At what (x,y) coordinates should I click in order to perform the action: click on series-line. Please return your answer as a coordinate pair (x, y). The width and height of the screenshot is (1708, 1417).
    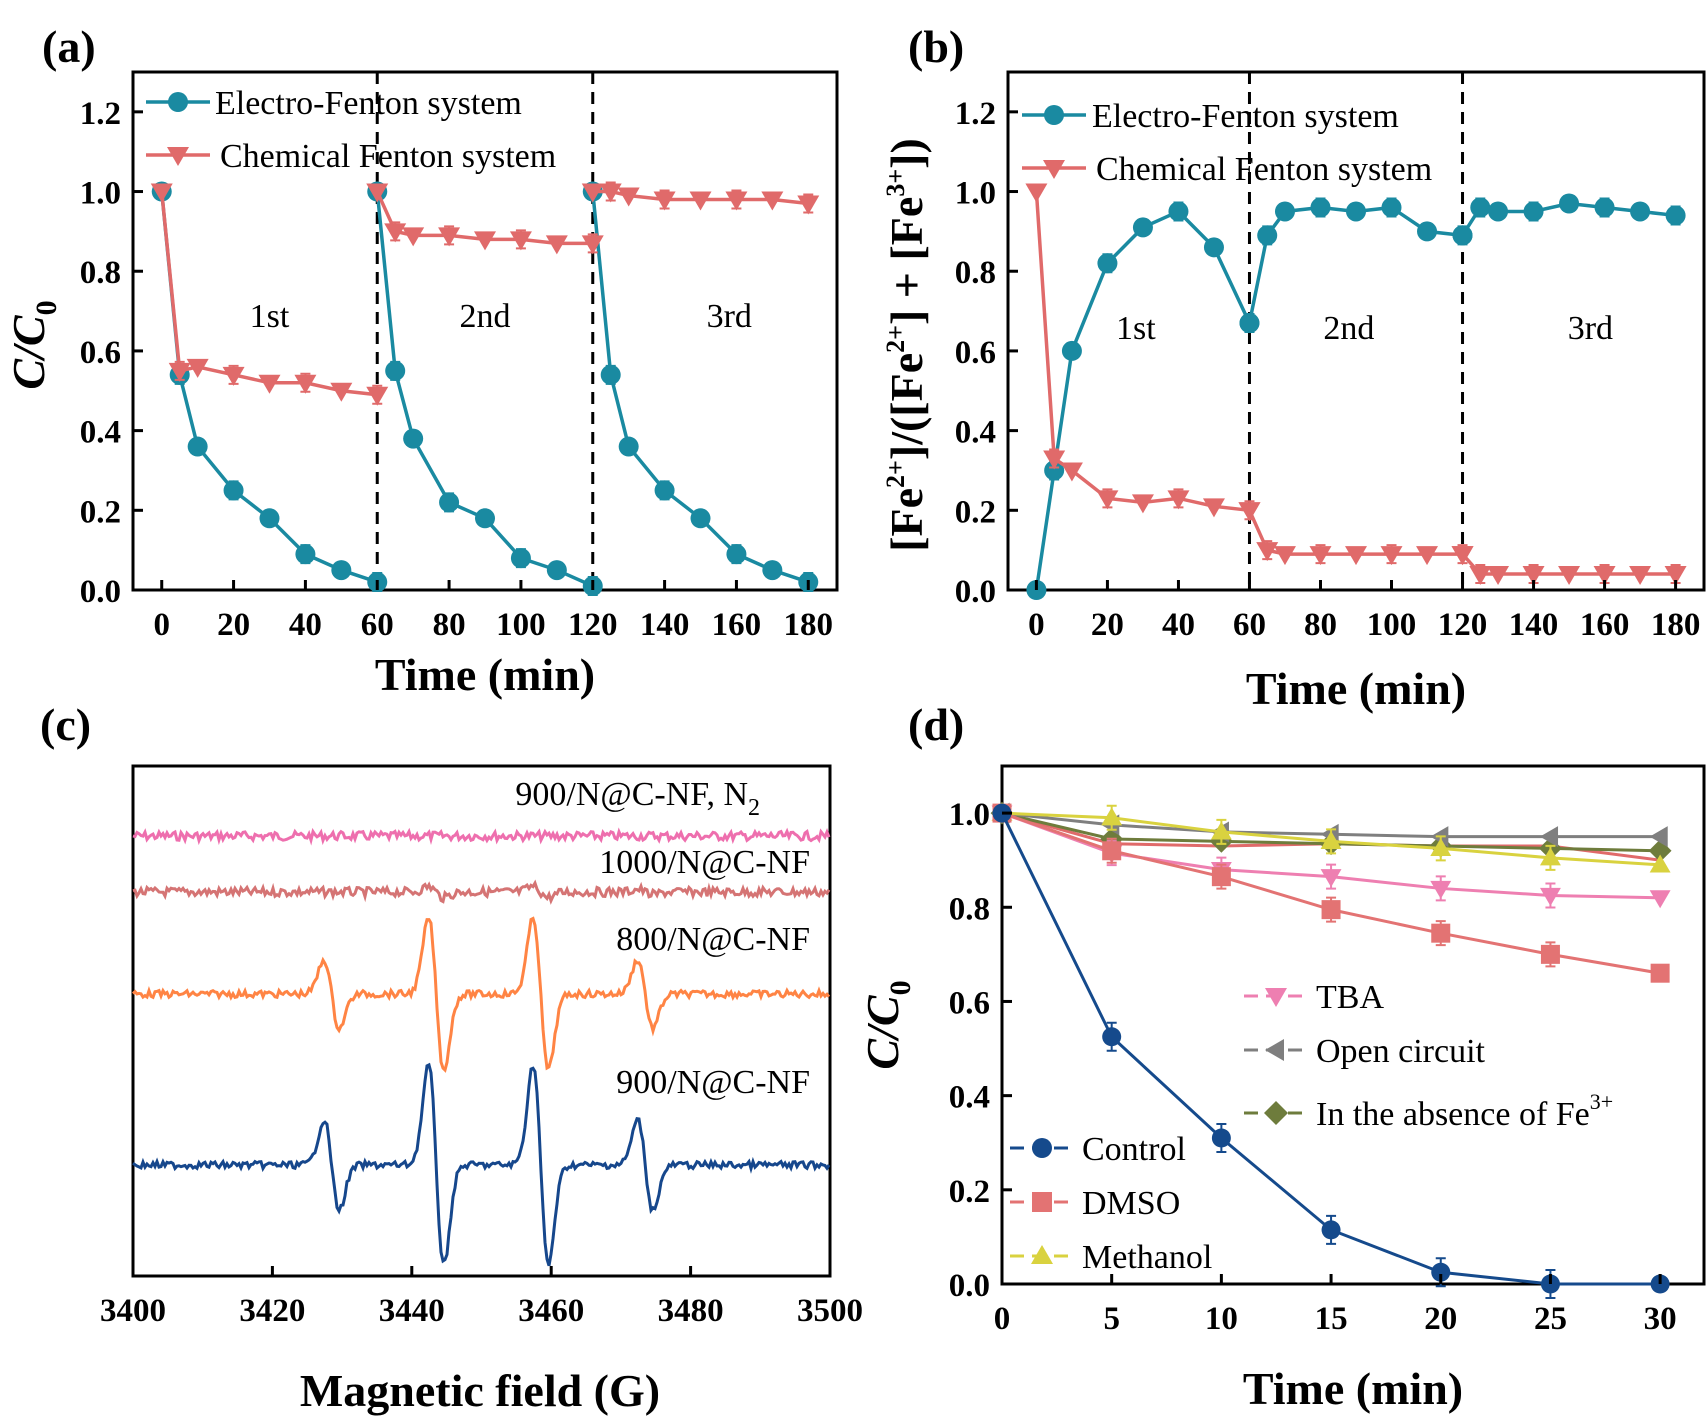
    Looking at the image, I should click on (1143, 400).